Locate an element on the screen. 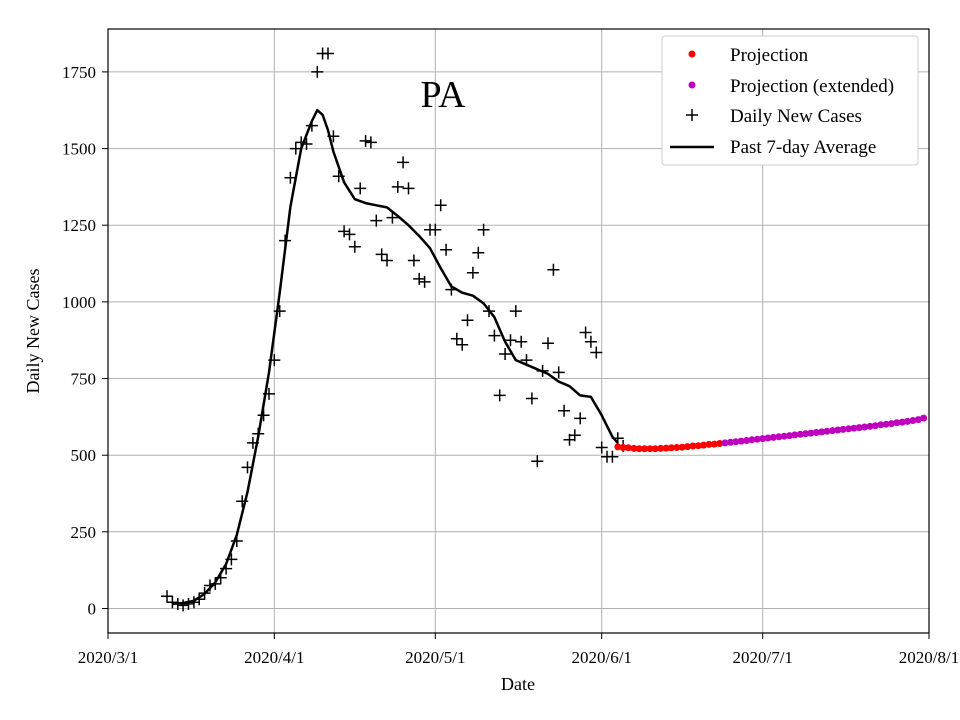 This screenshot has height=720, width=960. x-tick-label: 2020/6/1 is located at coordinates (601, 657).